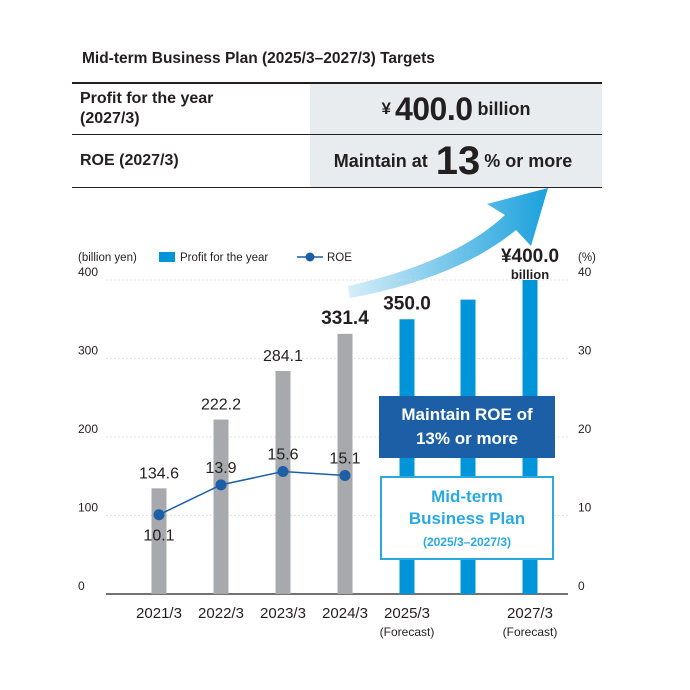 The height and width of the screenshot is (690, 690). What do you see at coordinates (530, 274) in the screenshot?
I see `target-unit-label: billion` at bounding box center [530, 274].